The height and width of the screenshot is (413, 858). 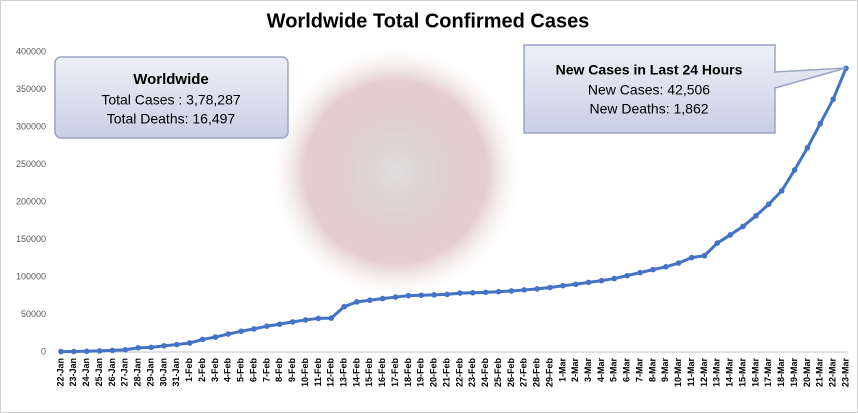 What do you see at coordinates (794, 373) in the screenshot?
I see `x-tick-label: 19-Mar` at bounding box center [794, 373].